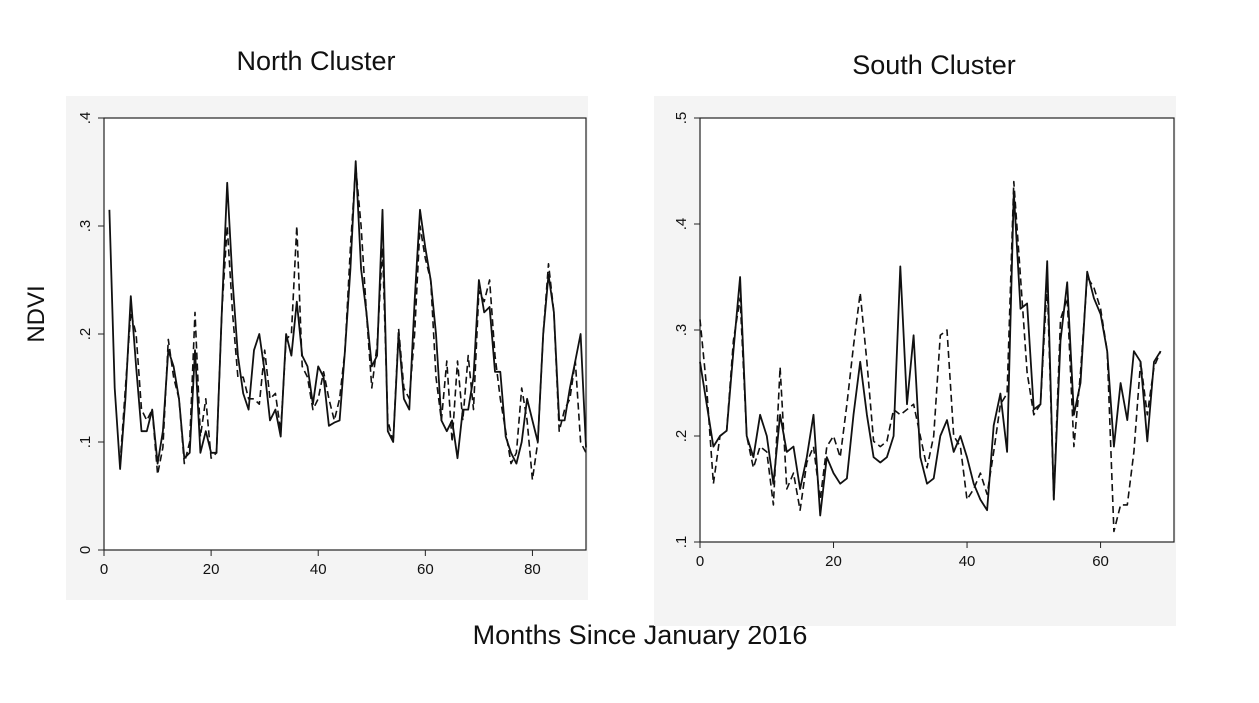 This screenshot has width=1259, height=703. I want to click on south-cluster-title: South Cluster, so click(934, 65).